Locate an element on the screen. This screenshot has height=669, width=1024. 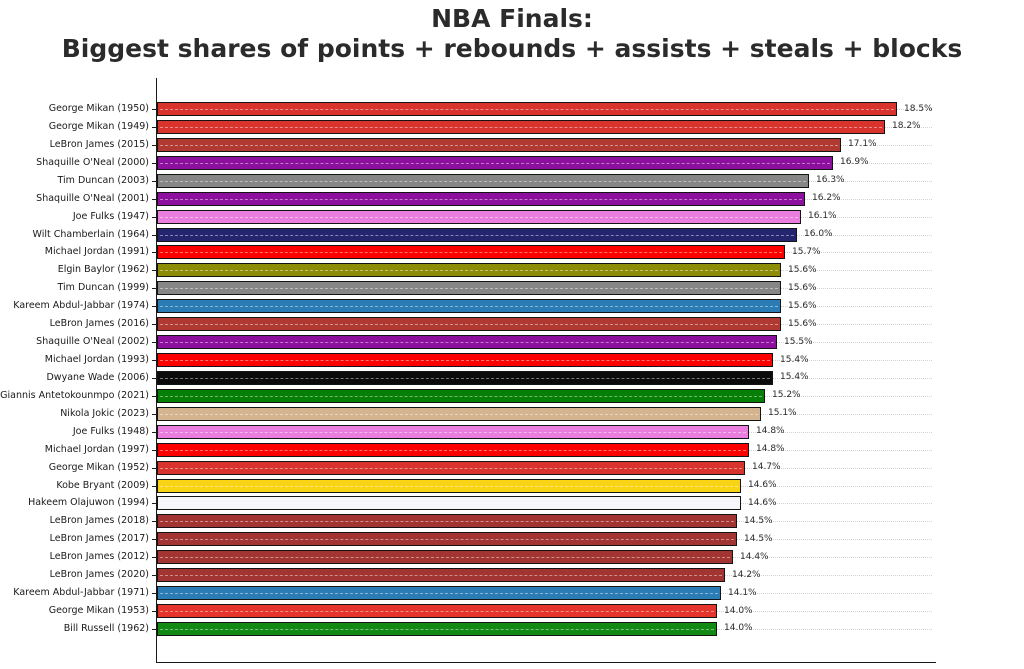
bar-value-label: 14.7% is located at coordinates (766, 467).